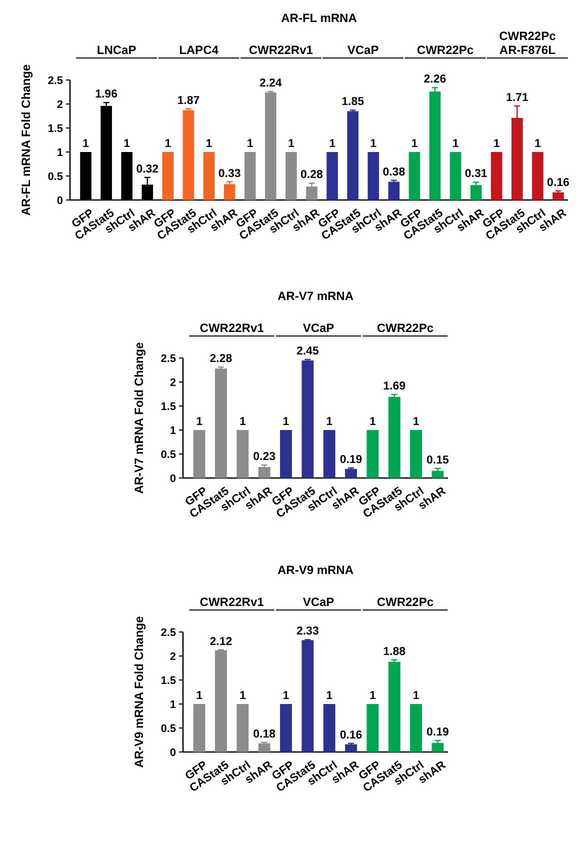  I want to click on data-label: 2.24, so click(270, 84).